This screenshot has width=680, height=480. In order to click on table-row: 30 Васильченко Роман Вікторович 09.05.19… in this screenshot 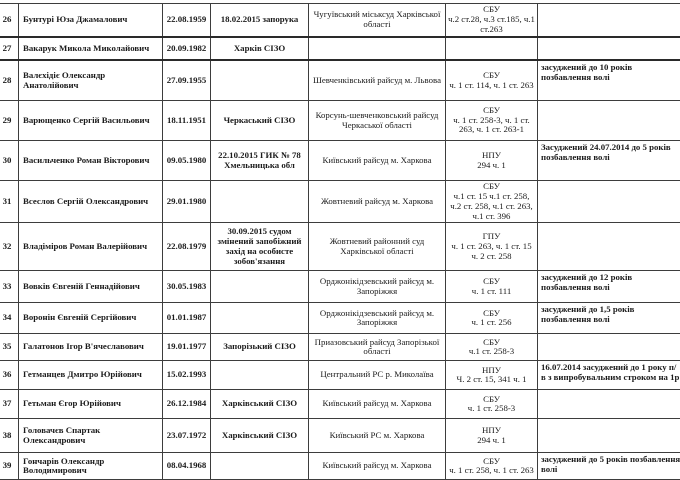, I will do `click(340, 161)`.